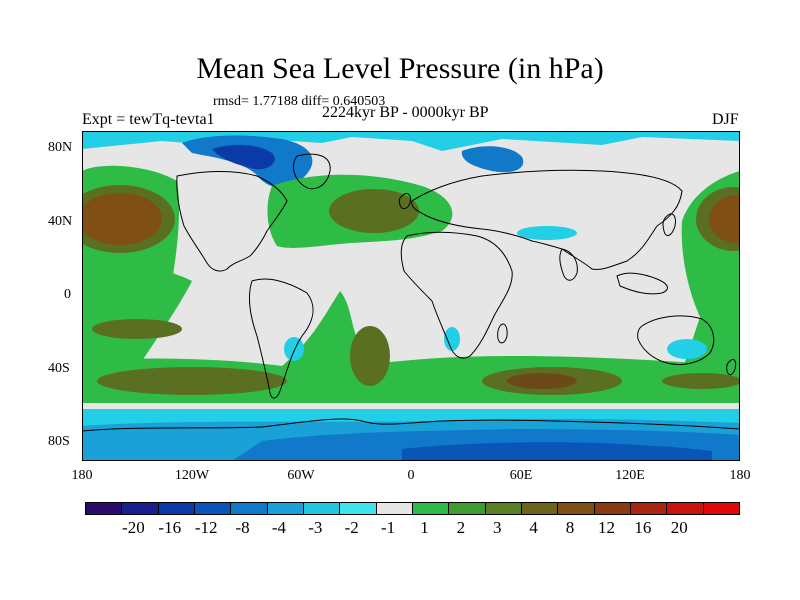  I want to click on antarctic-grey-gap, so click(411, 406).